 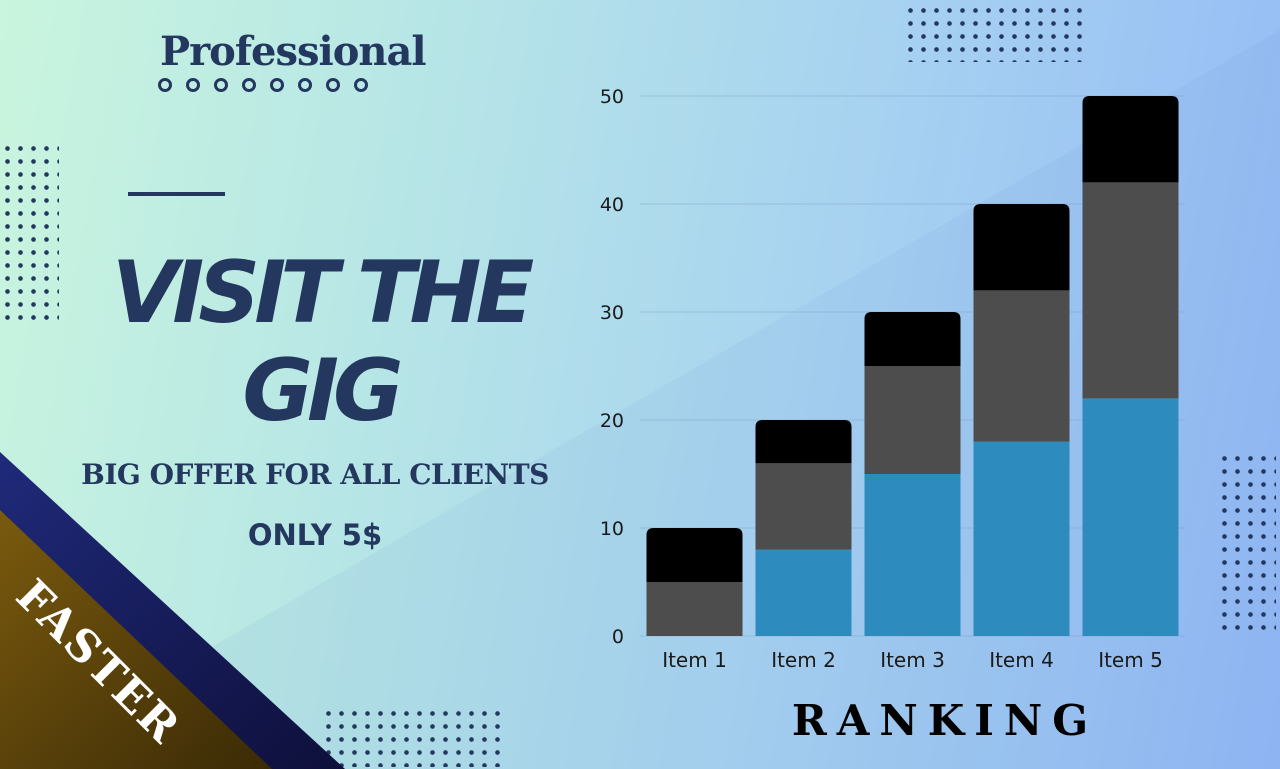 What do you see at coordinates (176, 194) in the screenshot?
I see `accent-line` at bounding box center [176, 194].